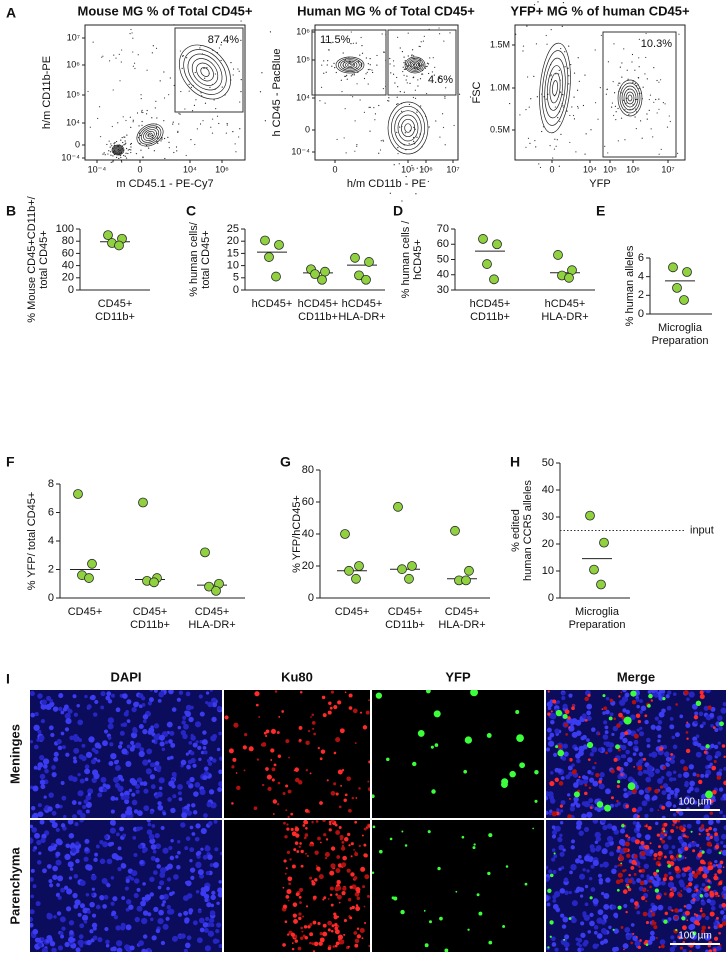  What do you see at coordinates (14, 754) in the screenshot?
I see `row-label: Meninges` at bounding box center [14, 754].